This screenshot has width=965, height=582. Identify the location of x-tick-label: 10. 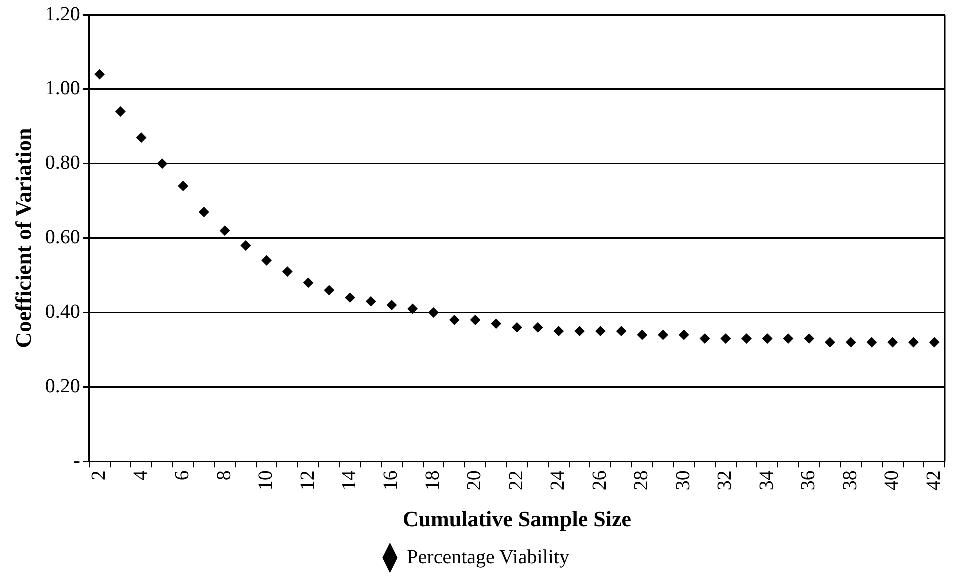
(266, 480).